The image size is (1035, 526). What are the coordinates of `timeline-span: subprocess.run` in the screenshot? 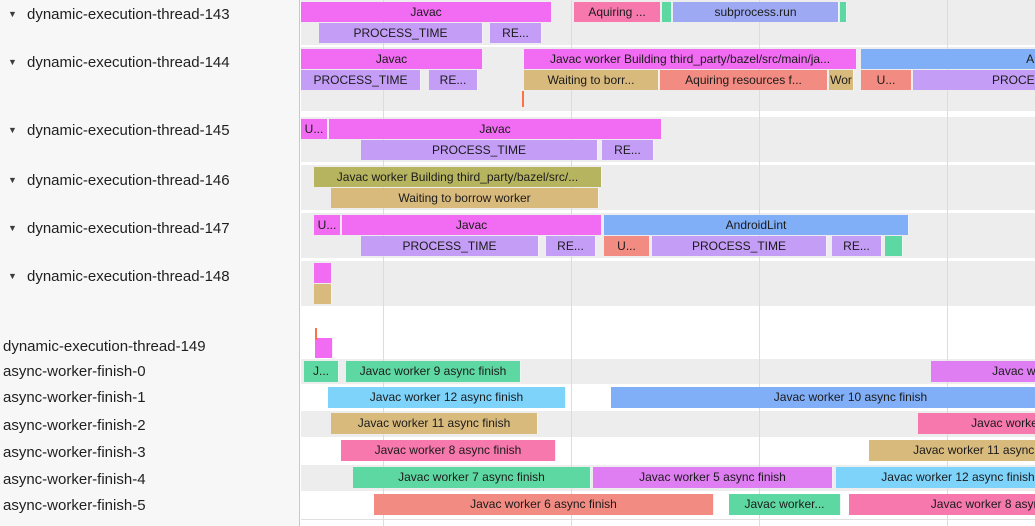 It's located at (756, 12).